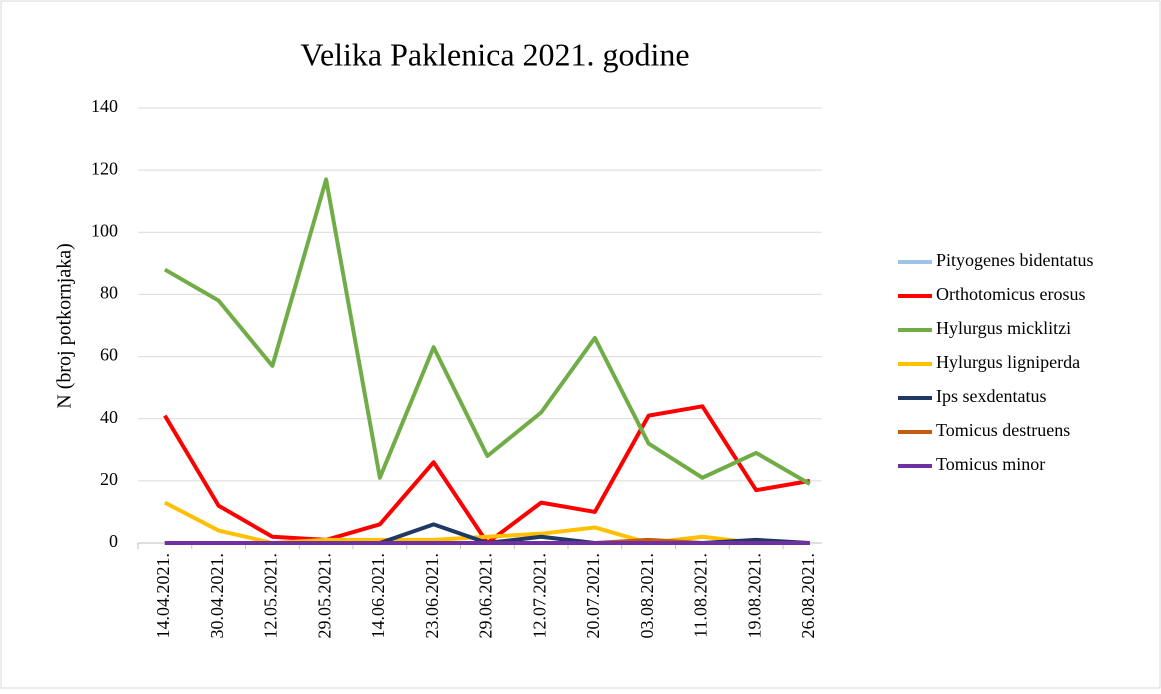  I want to click on legend-label: Pityogenes bidentatus, so click(1014, 260).